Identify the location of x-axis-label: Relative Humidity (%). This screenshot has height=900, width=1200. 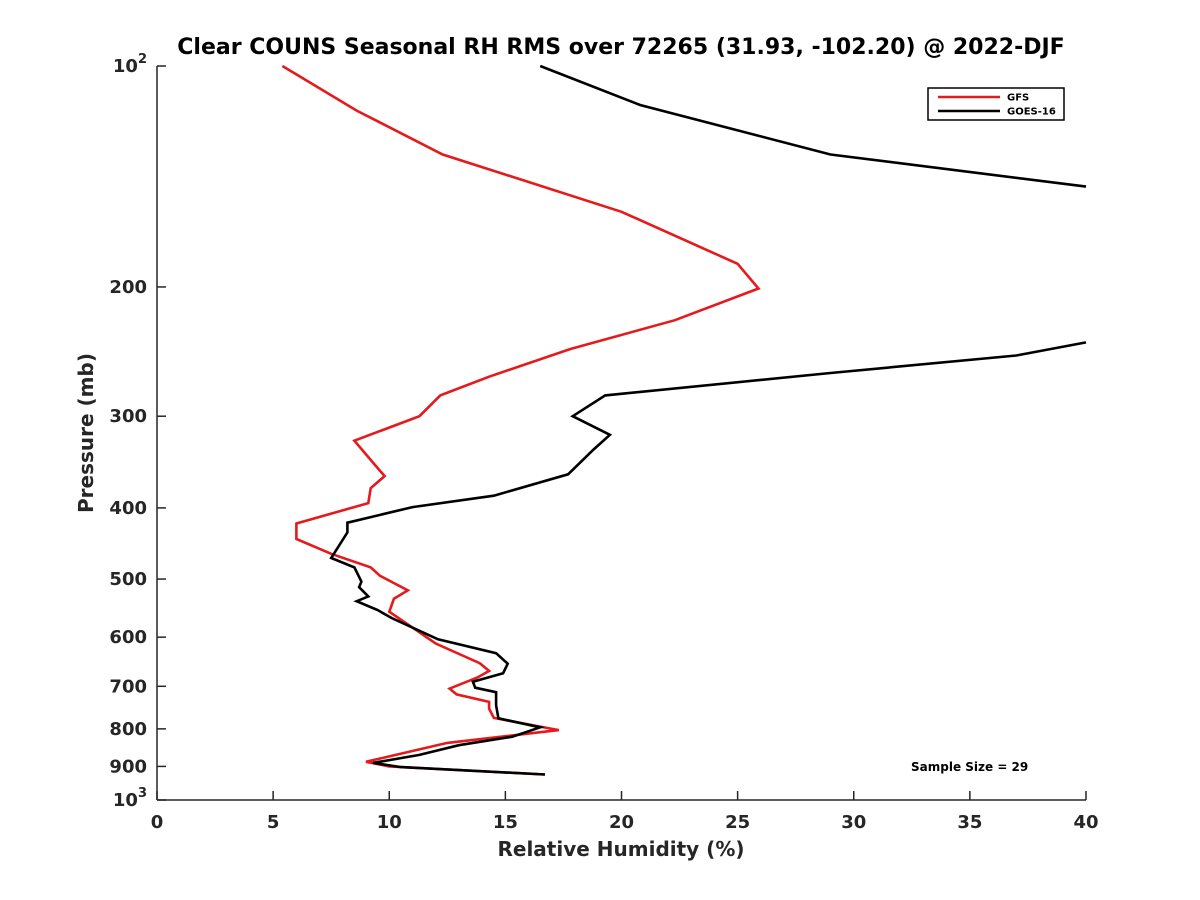
(620, 849).